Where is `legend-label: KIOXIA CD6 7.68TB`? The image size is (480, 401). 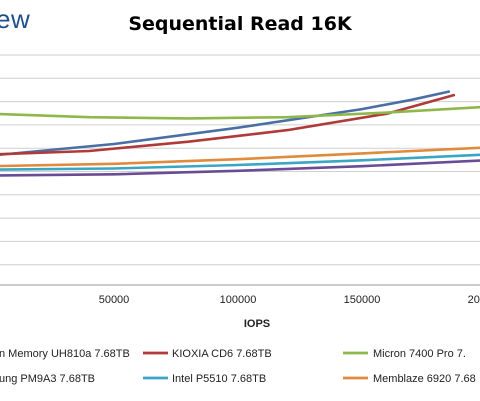 legend-label: KIOXIA CD6 7.68TB is located at coordinates (222, 354).